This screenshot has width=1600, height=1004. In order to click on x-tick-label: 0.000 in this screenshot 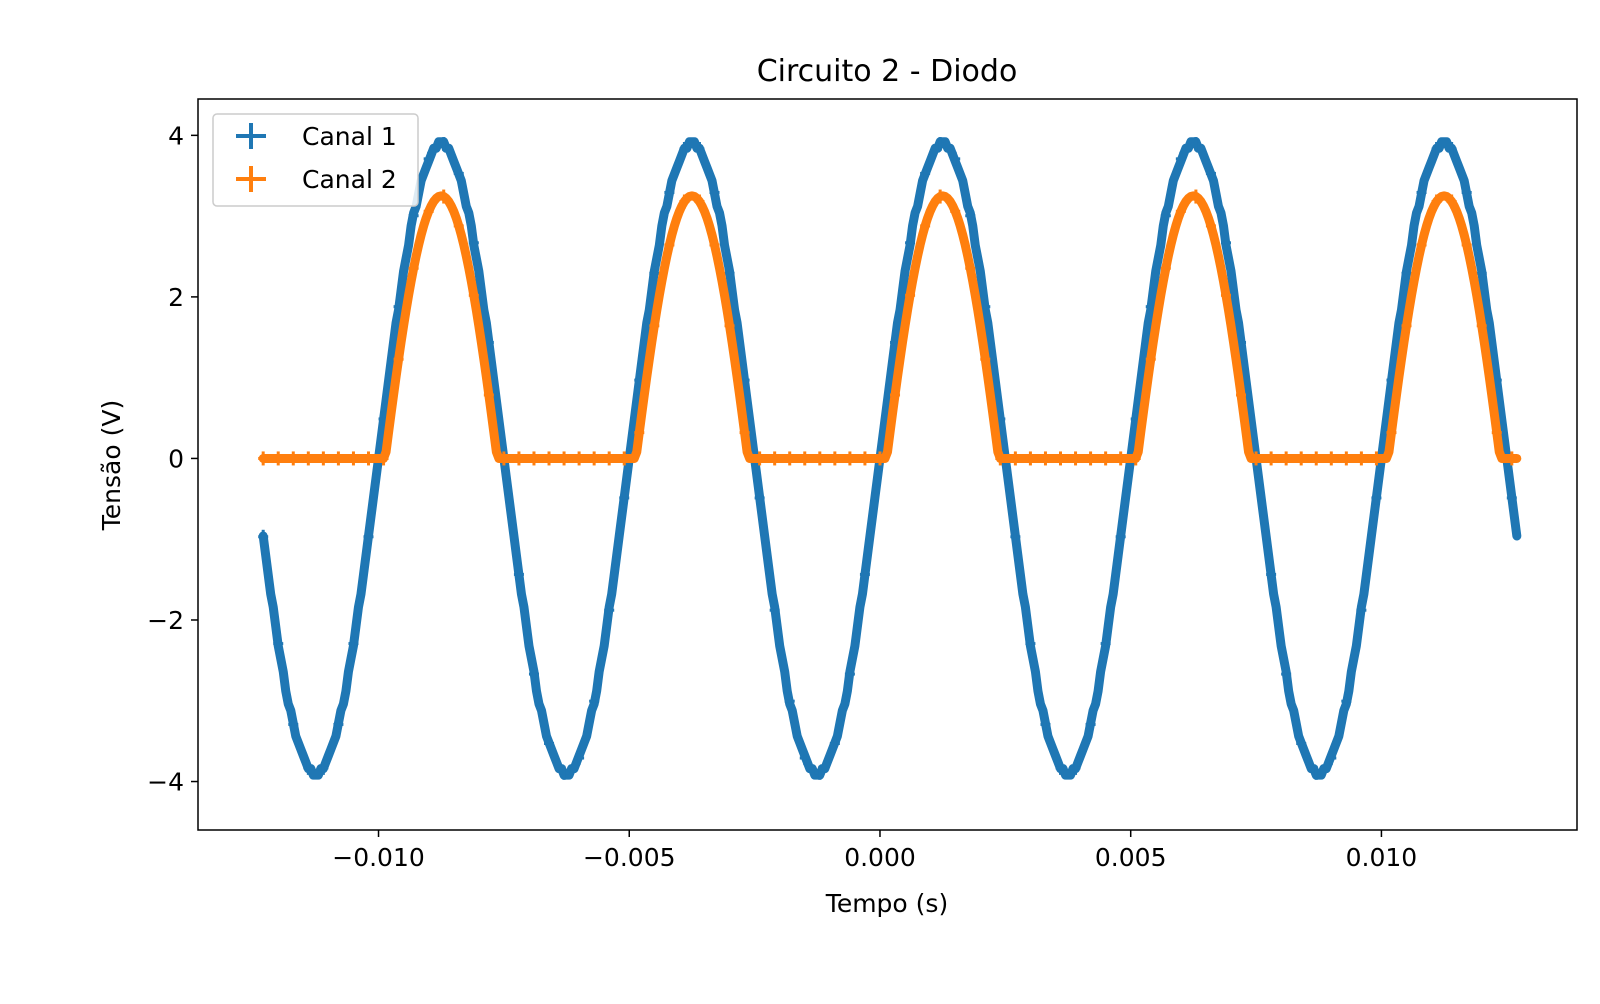, I will do `click(880, 857)`.